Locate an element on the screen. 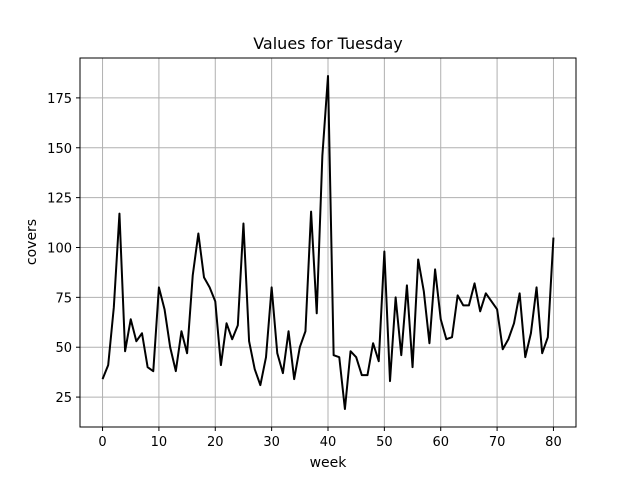 This screenshot has height=480, width=640. x-tick-label: 40 is located at coordinates (328, 442).